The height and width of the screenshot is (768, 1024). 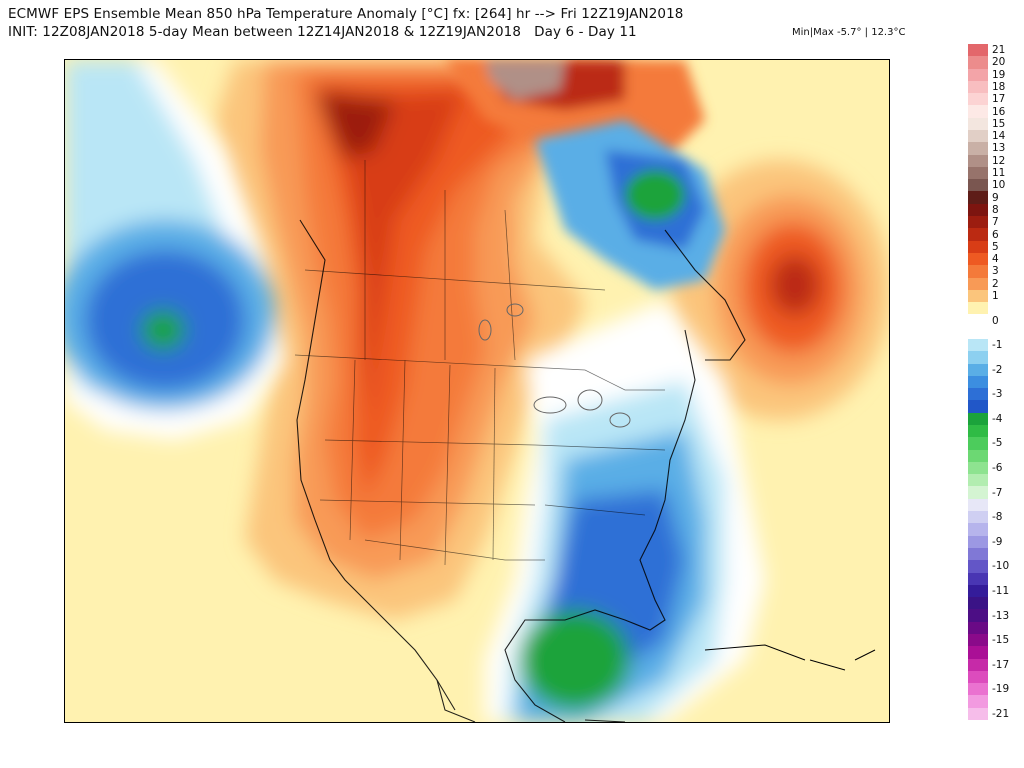 I want to click on legend-label: -7, so click(x=997, y=492).